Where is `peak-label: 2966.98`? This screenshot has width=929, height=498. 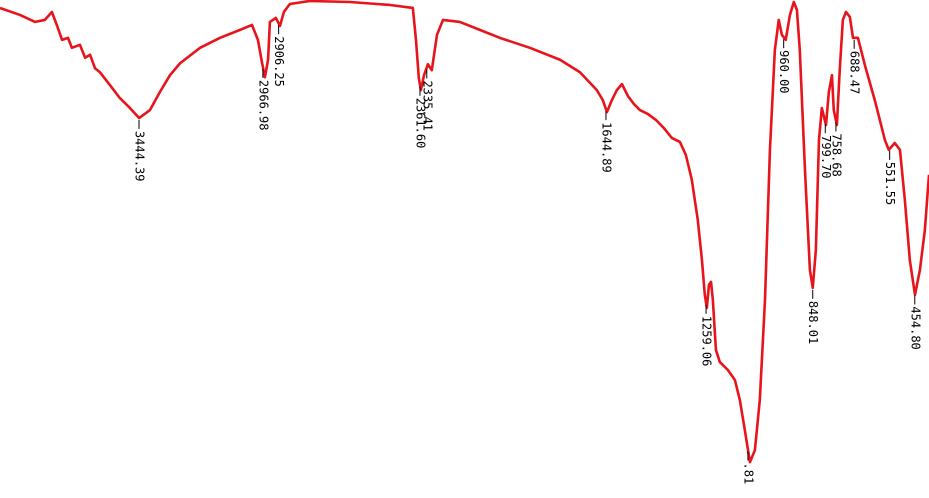 peak-label: 2966.98 is located at coordinates (263, 105).